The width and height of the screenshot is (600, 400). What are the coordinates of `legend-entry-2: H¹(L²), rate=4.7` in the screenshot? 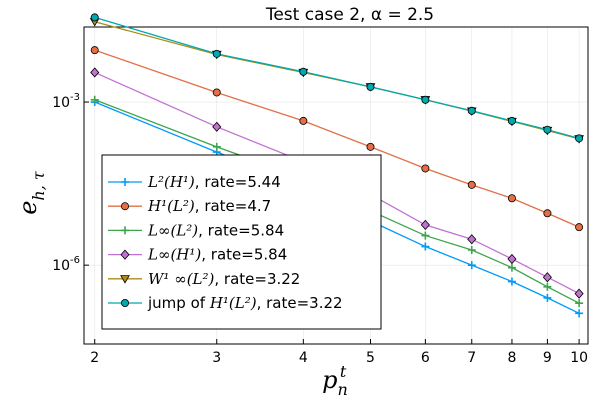 It's located at (189, 206).